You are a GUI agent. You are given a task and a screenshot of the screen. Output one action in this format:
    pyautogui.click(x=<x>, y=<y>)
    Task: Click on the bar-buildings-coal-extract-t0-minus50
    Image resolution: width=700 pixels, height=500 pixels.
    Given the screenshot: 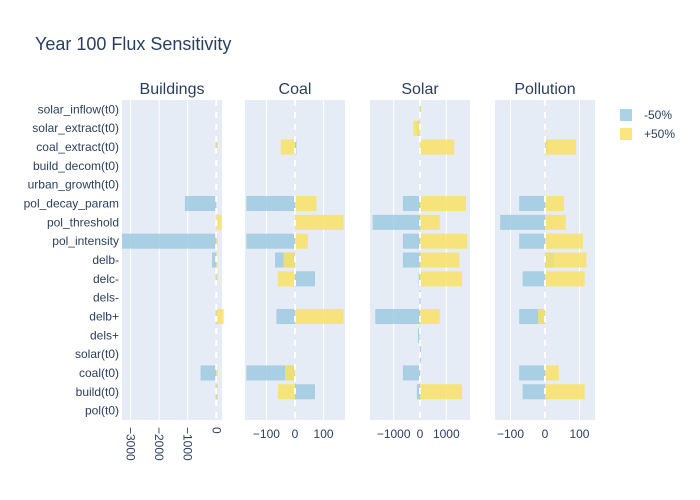 What is the action you would take?
    pyautogui.click(x=216, y=147)
    